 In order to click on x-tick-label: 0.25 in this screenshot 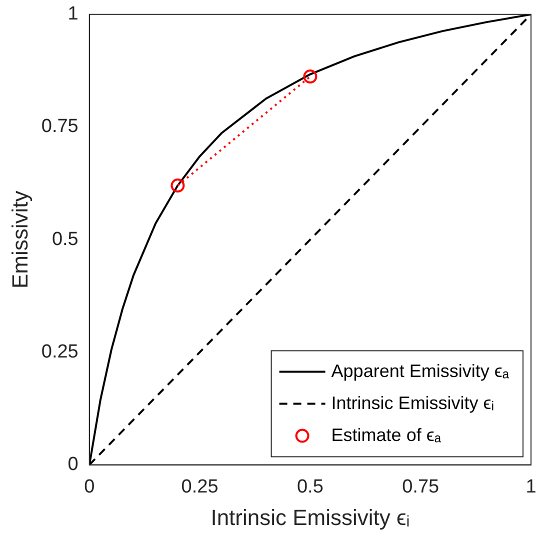, I will do `click(199, 487)`.